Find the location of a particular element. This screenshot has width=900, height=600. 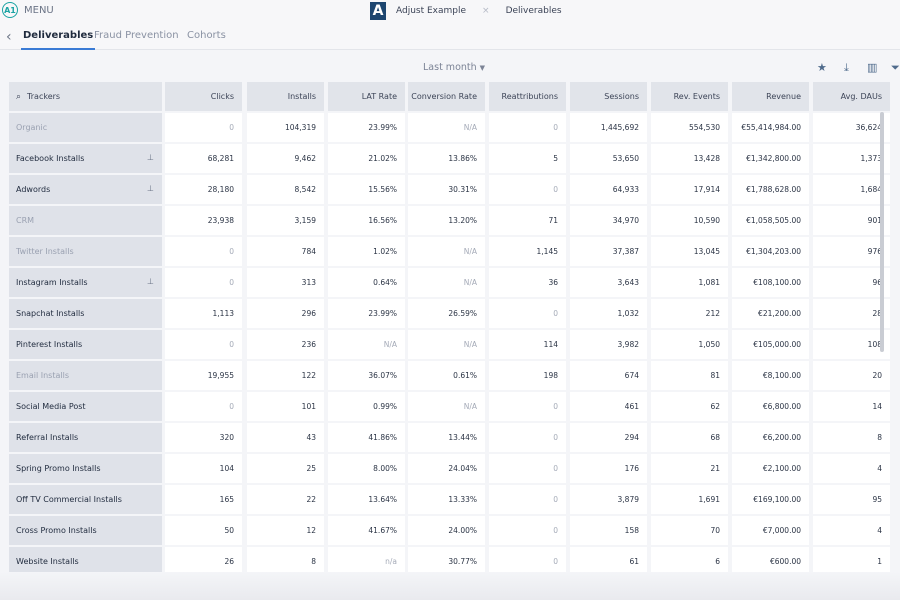

table-cell: 0.99% is located at coordinates (366, 406).